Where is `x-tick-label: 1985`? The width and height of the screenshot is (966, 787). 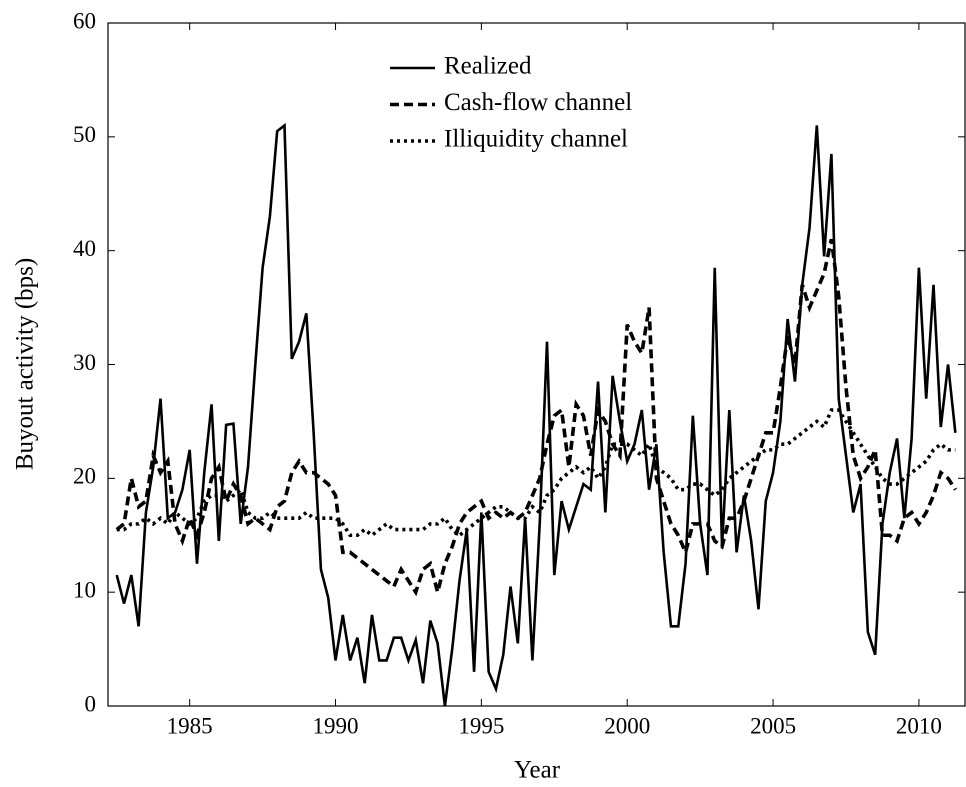 x-tick-label: 1985 is located at coordinates (190, 725).